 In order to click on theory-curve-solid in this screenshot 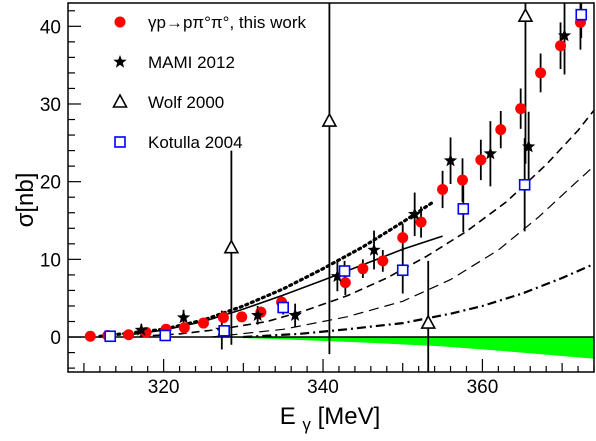, I will do `click(283, 286)`.